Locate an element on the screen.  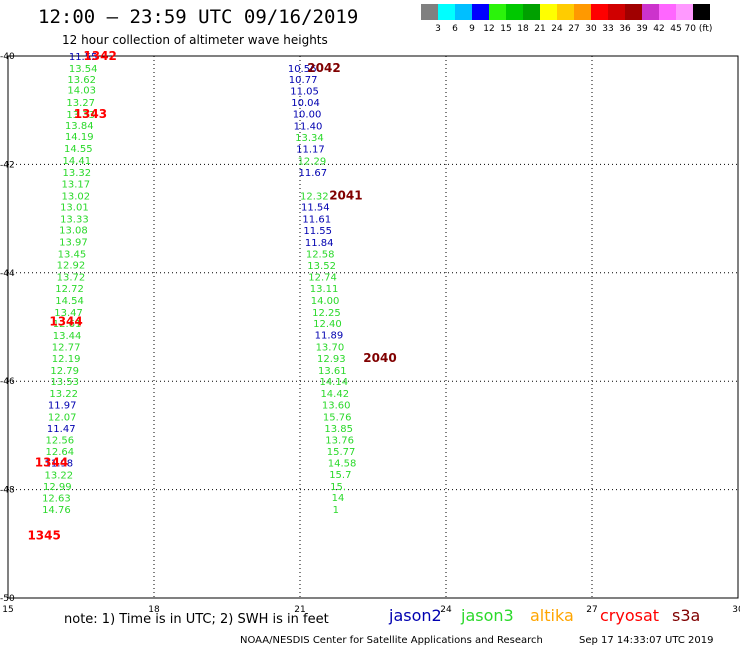
swh-value: 13.27 is located at coordinates (80, 103).